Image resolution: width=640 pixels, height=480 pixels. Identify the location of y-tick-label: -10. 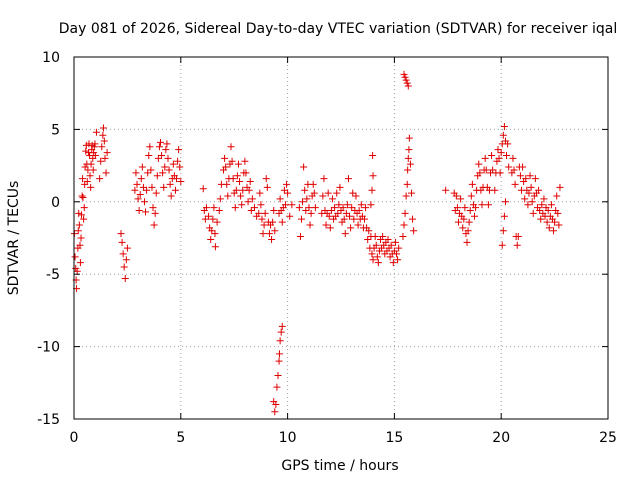
(48, 348).